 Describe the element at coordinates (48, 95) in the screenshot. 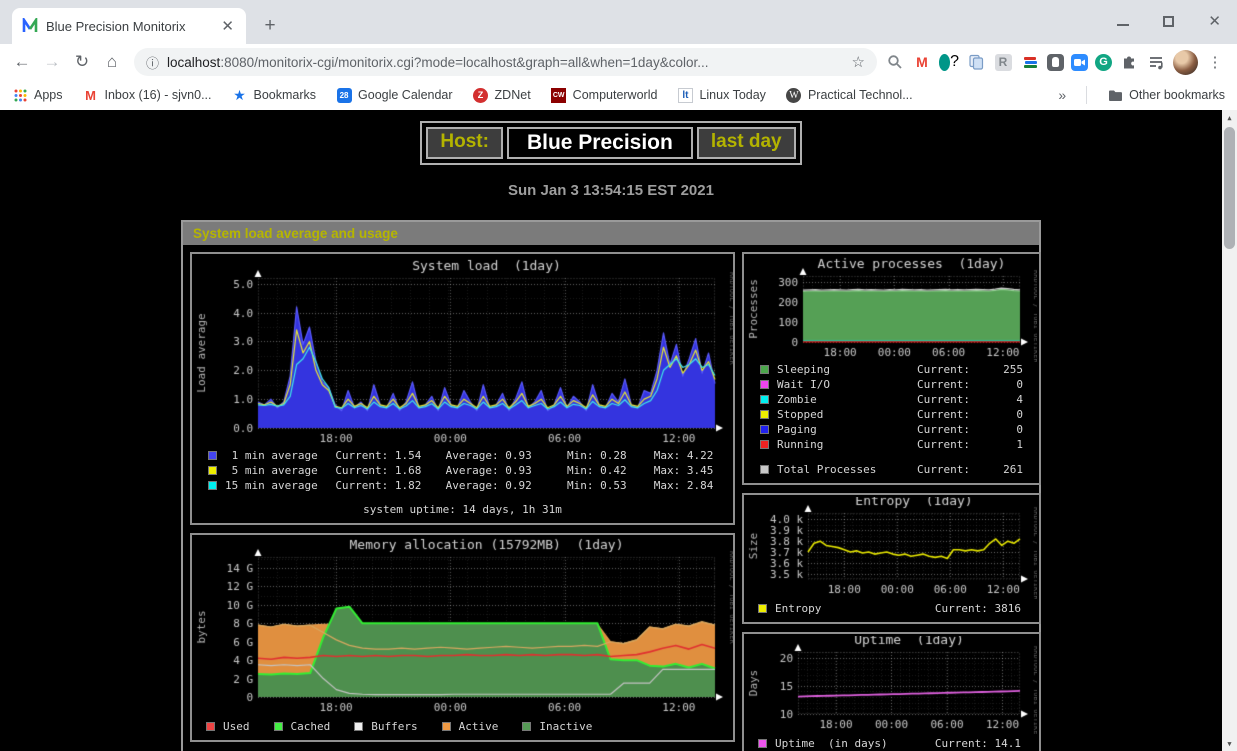

I see `bookmark-label: Apps` at that location.